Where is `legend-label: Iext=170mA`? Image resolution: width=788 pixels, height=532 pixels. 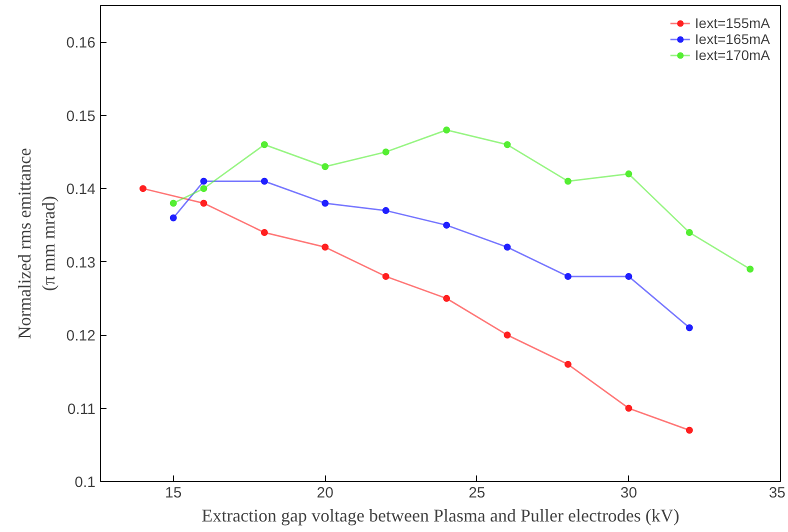
legend-label: Iext=170mA is located at coordinates (732, 55).